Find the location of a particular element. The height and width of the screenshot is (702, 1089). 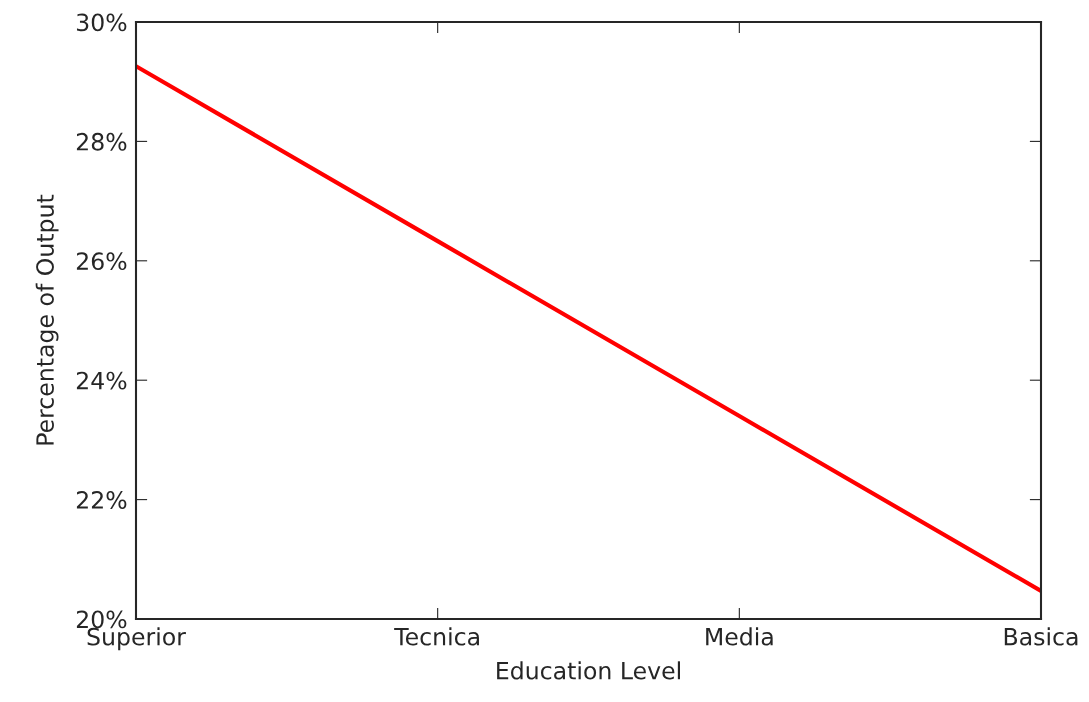

y-tick-label: 28% is located at coordinates (101, 141).